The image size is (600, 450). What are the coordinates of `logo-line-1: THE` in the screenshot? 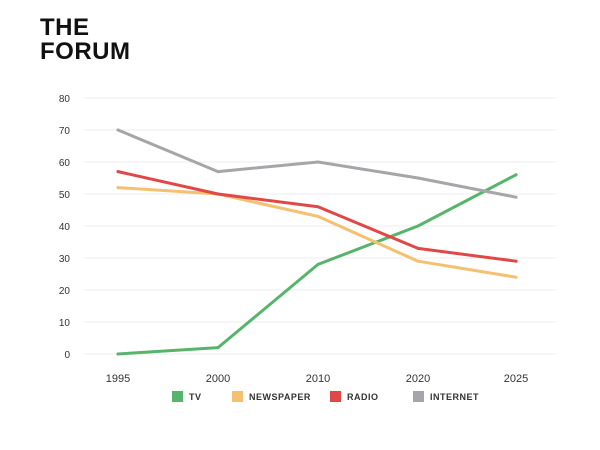 It's located at (65, 27).